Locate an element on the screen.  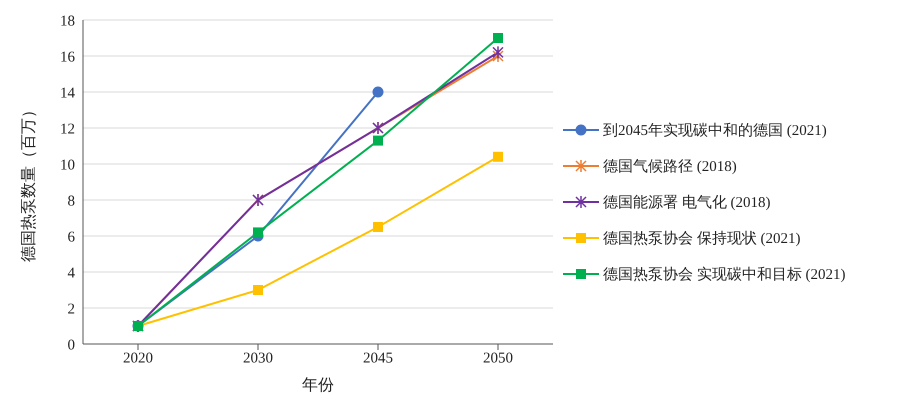
y-tick-label: 12 is located at coordinates (67, 129).